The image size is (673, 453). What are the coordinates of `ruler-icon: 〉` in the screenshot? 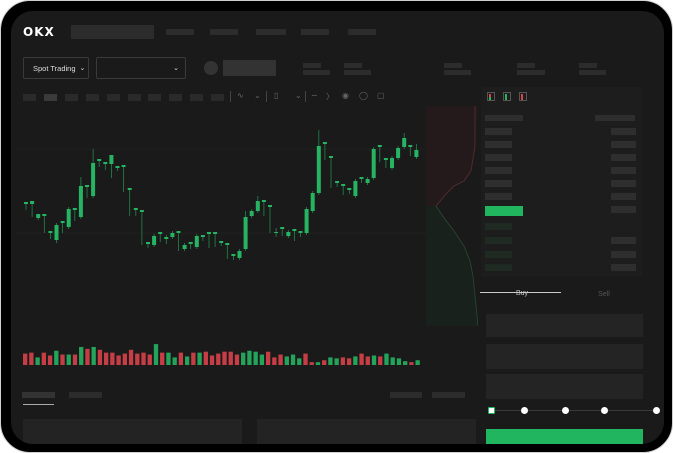 It's located at (330, 96).